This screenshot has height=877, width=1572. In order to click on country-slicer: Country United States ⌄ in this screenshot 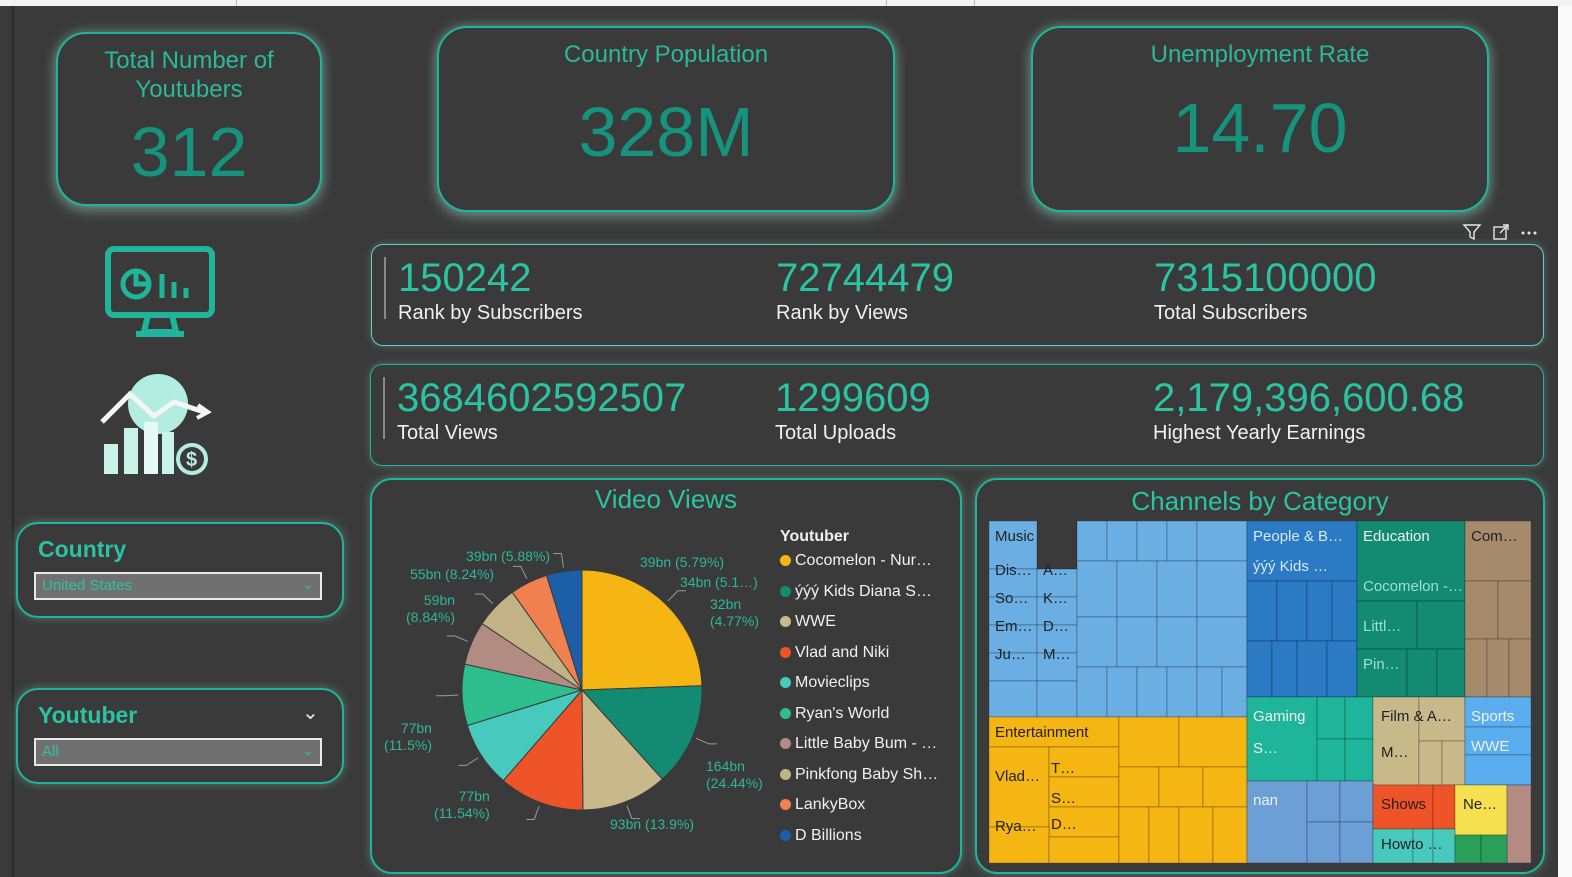, I will do `click(180, 570)`.